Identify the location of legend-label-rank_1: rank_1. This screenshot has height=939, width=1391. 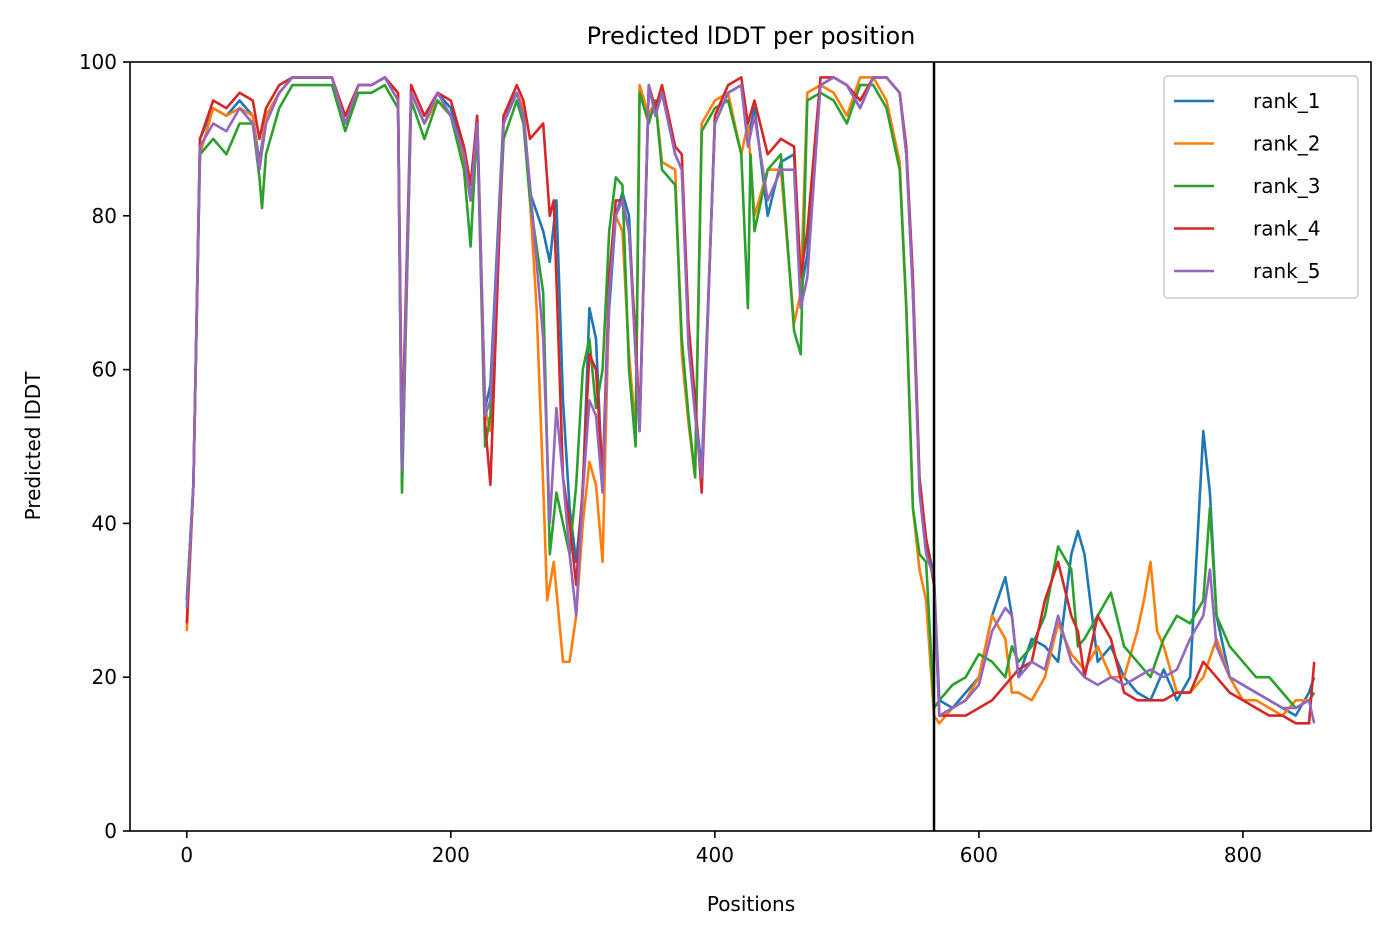
(1286, 101).